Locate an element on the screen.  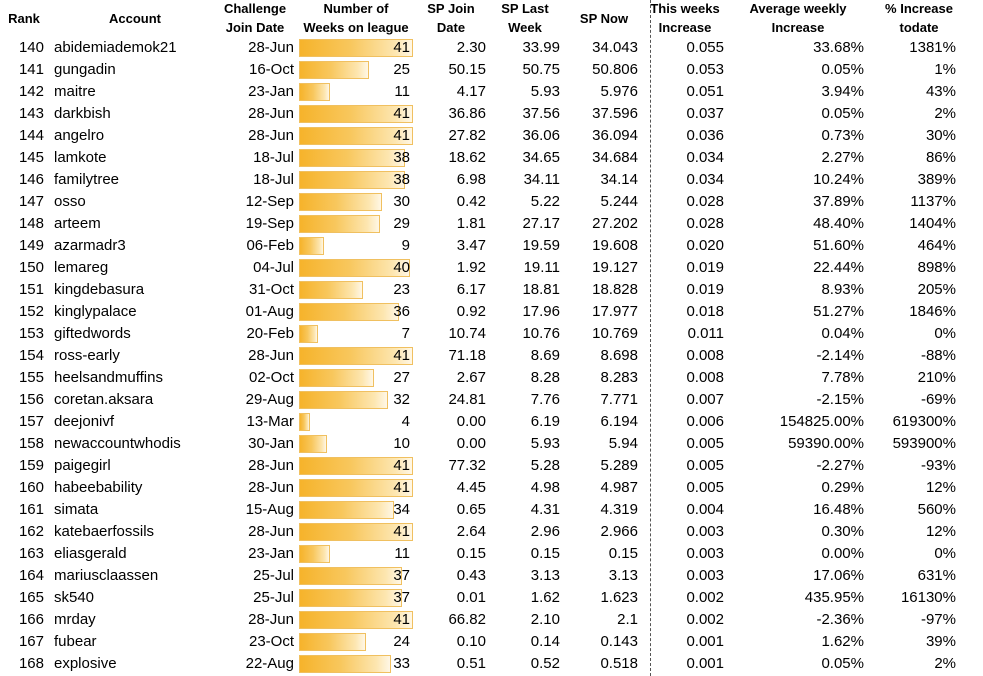
avg-weekly-cell: 51.27% is located at coordinates (838, 311).